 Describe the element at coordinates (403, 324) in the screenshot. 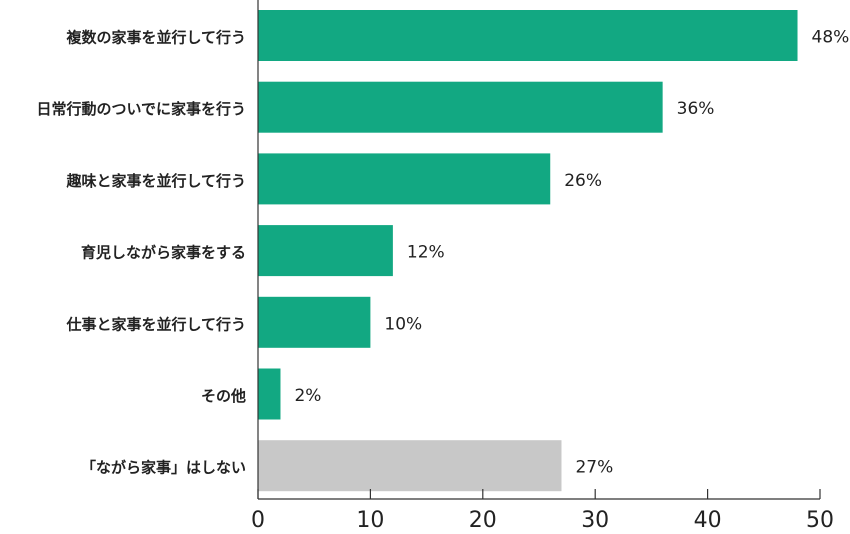

I see `value-label: 10%` at that location.